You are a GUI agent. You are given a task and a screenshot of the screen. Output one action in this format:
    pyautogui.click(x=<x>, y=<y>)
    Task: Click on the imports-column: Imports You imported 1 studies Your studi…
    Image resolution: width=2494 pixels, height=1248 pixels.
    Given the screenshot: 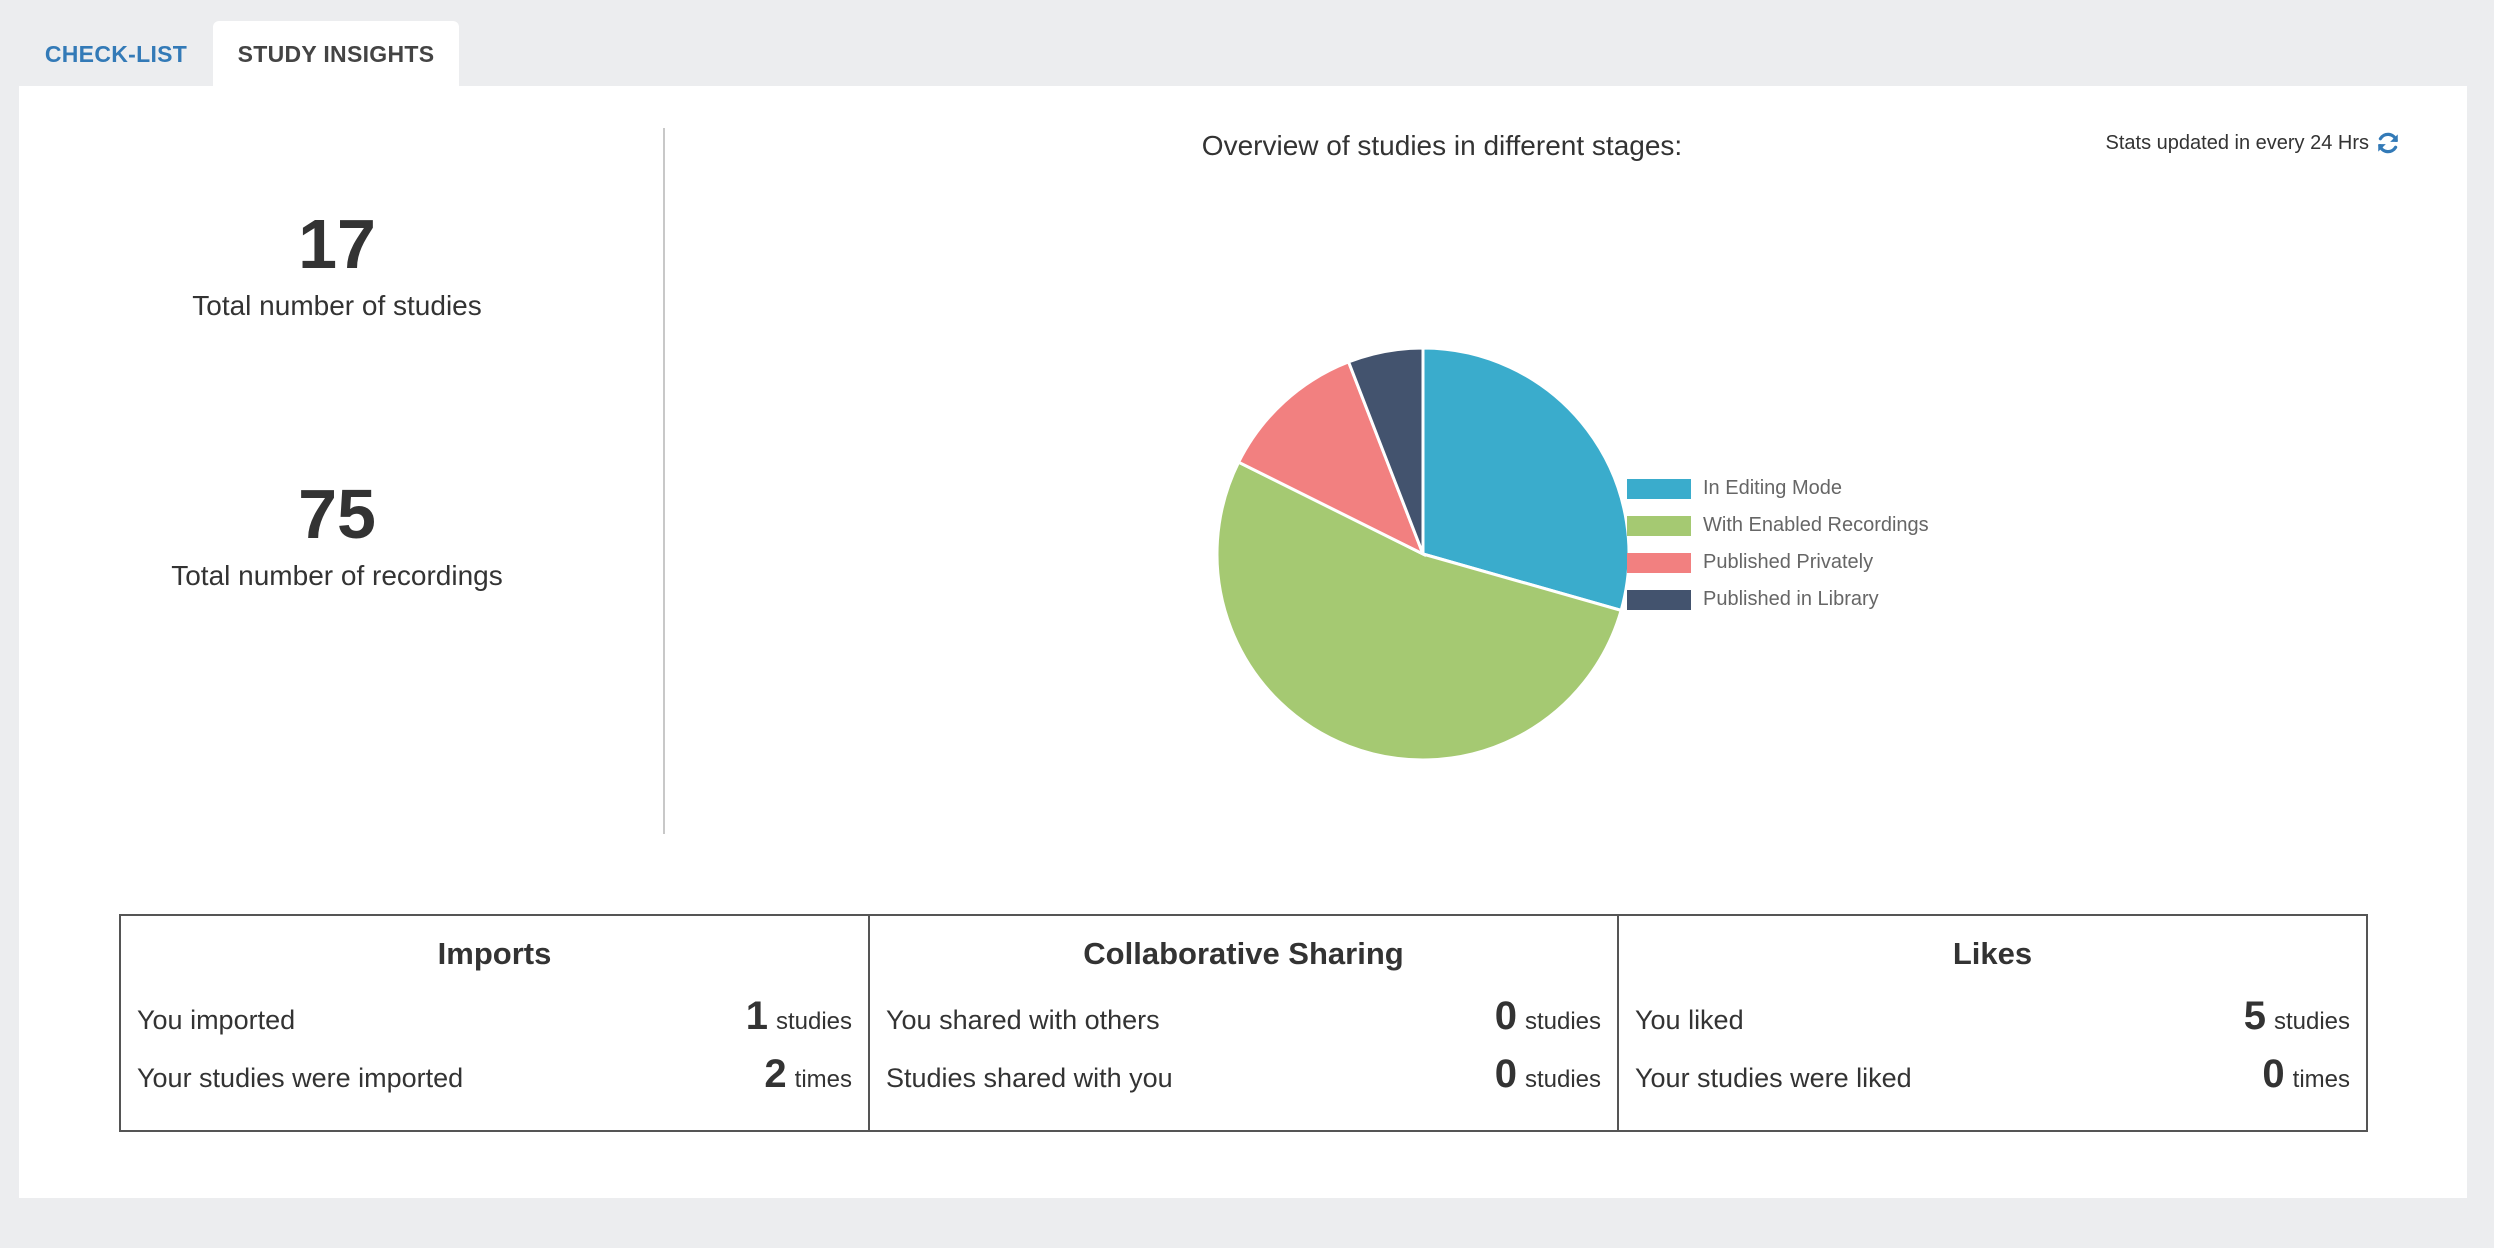 What is the action you would take?
    pyautogui.click(x=494, y=1023)
    